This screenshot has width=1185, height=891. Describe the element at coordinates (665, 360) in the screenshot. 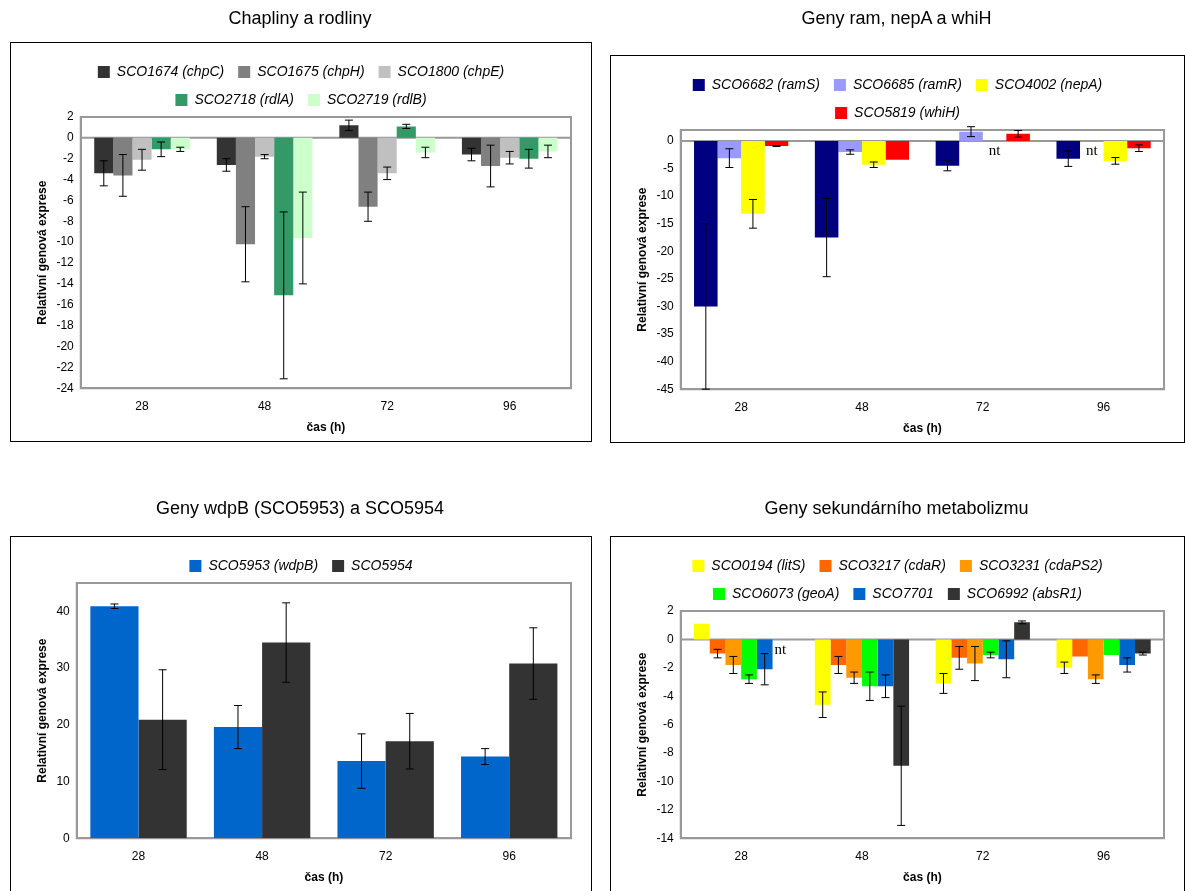

I see `y-tick-label: -40` at that location.